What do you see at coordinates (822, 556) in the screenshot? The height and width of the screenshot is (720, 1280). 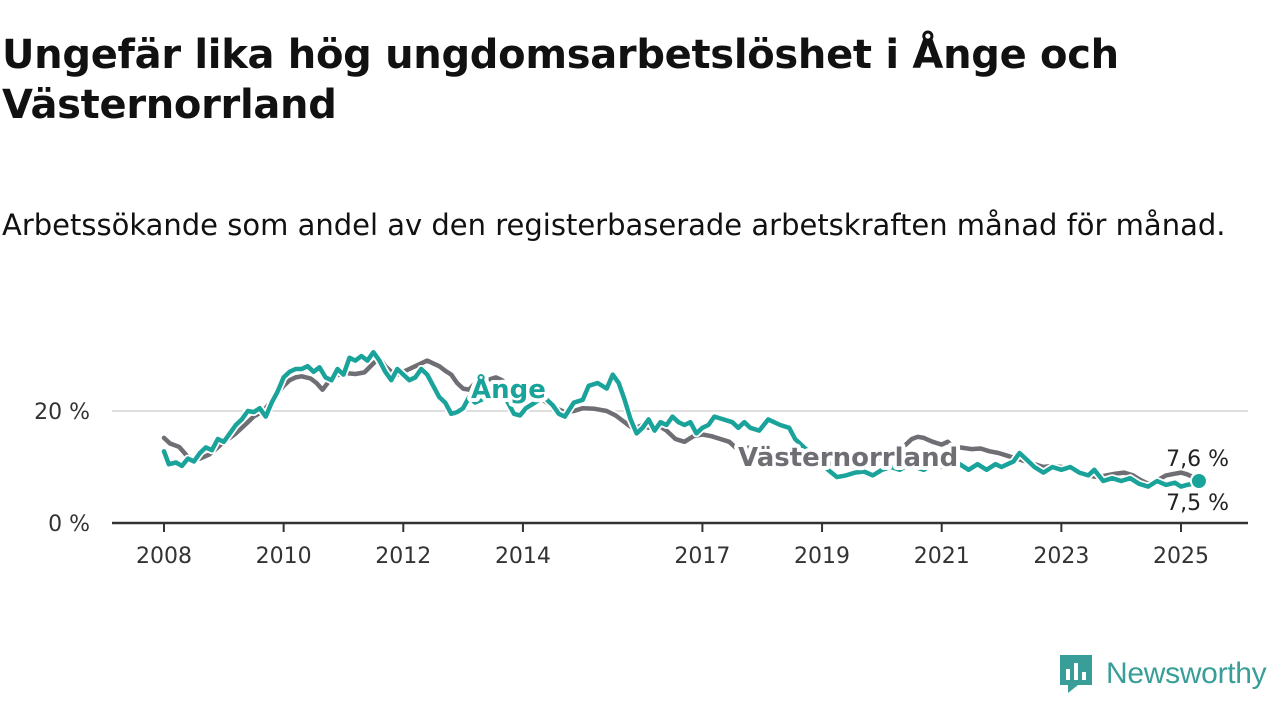 I see `x-tick-label: 2019` at bounding box center [822, 556].